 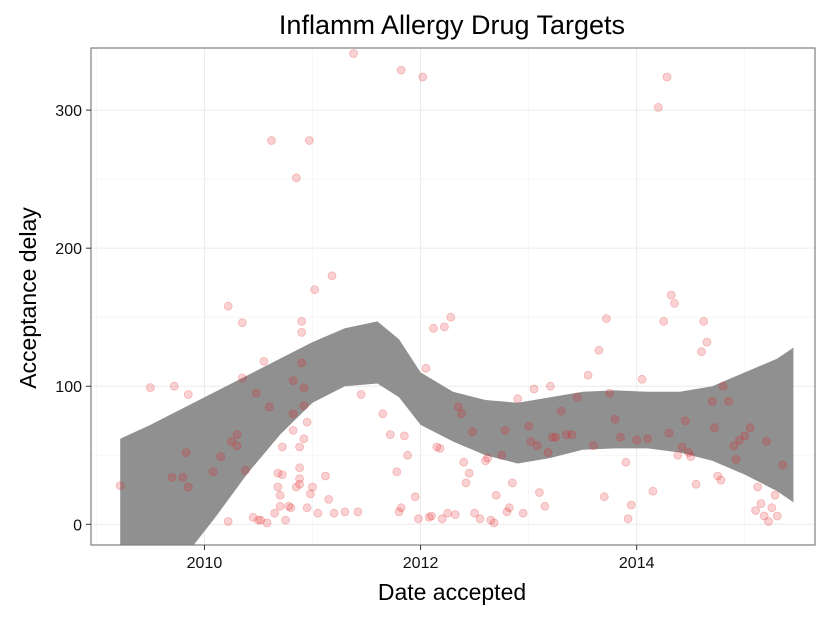 What do you see at coordinates (68, 387) in the screenshot?
I see `y-tick-label: 100` at bounding box center [68, 387].